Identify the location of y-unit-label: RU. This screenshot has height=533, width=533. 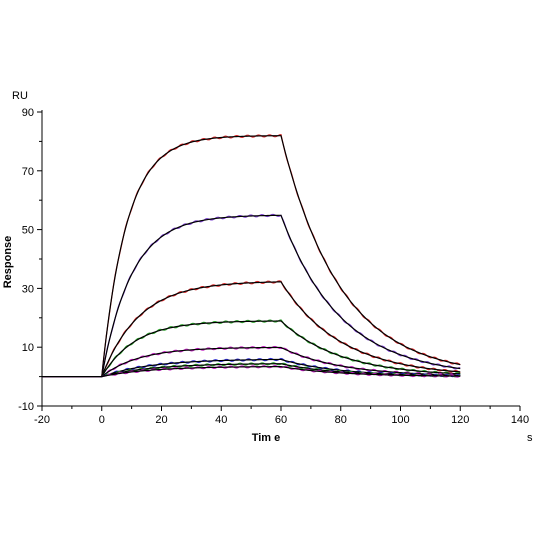
(20, 96).